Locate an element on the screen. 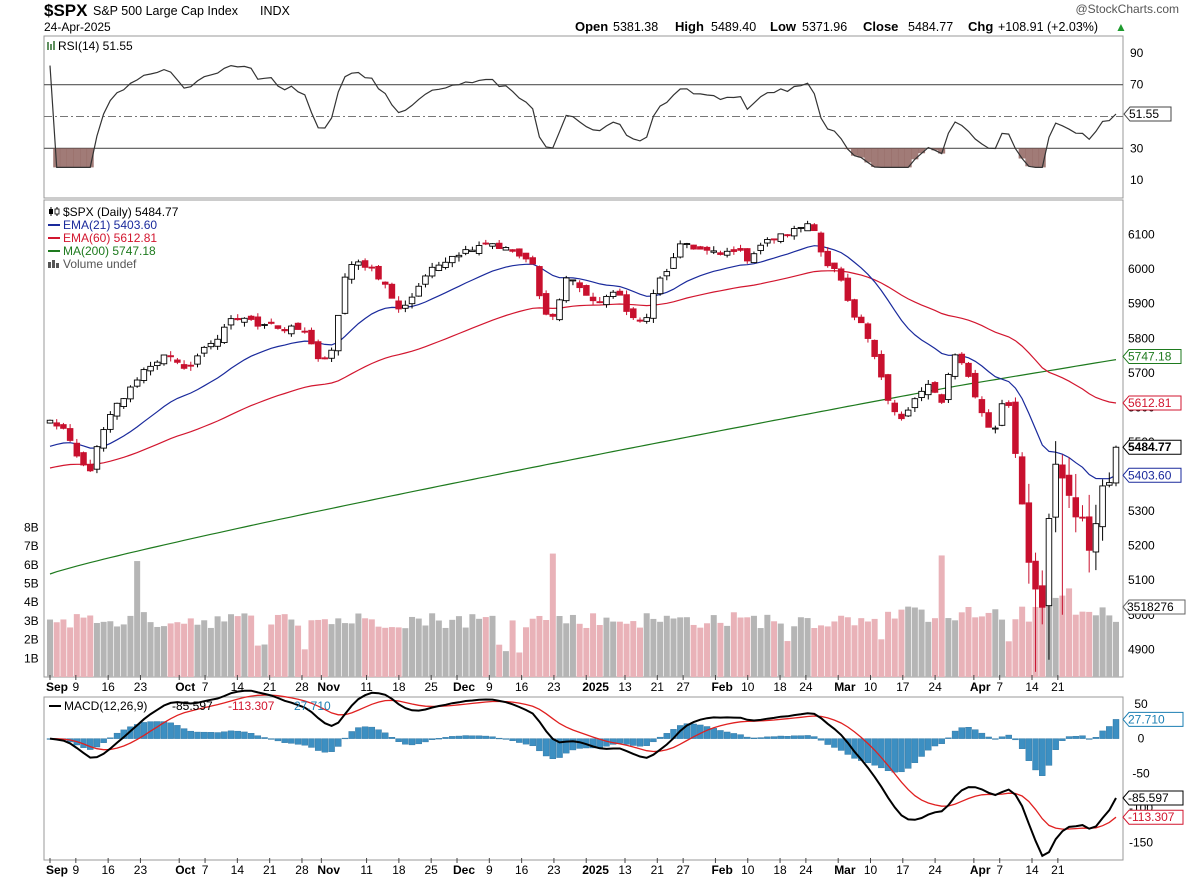 Image resolution: width=1190 pixels, height=881 pixels. date-label: 18 is located at coordinates (780, 870).